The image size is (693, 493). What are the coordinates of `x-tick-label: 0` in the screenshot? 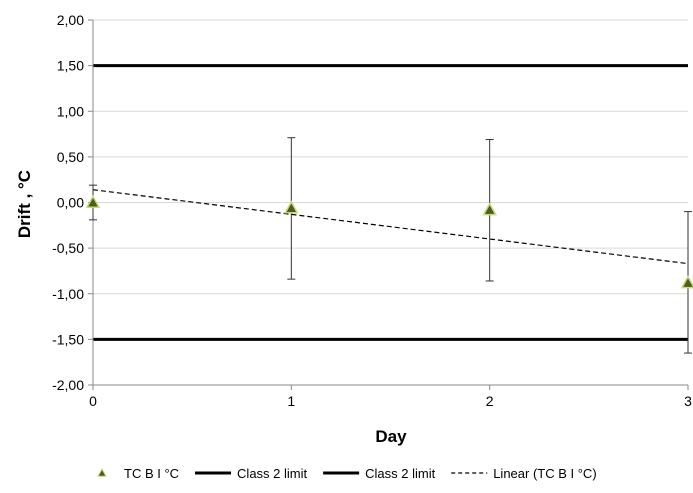 It's located at (93, 401).